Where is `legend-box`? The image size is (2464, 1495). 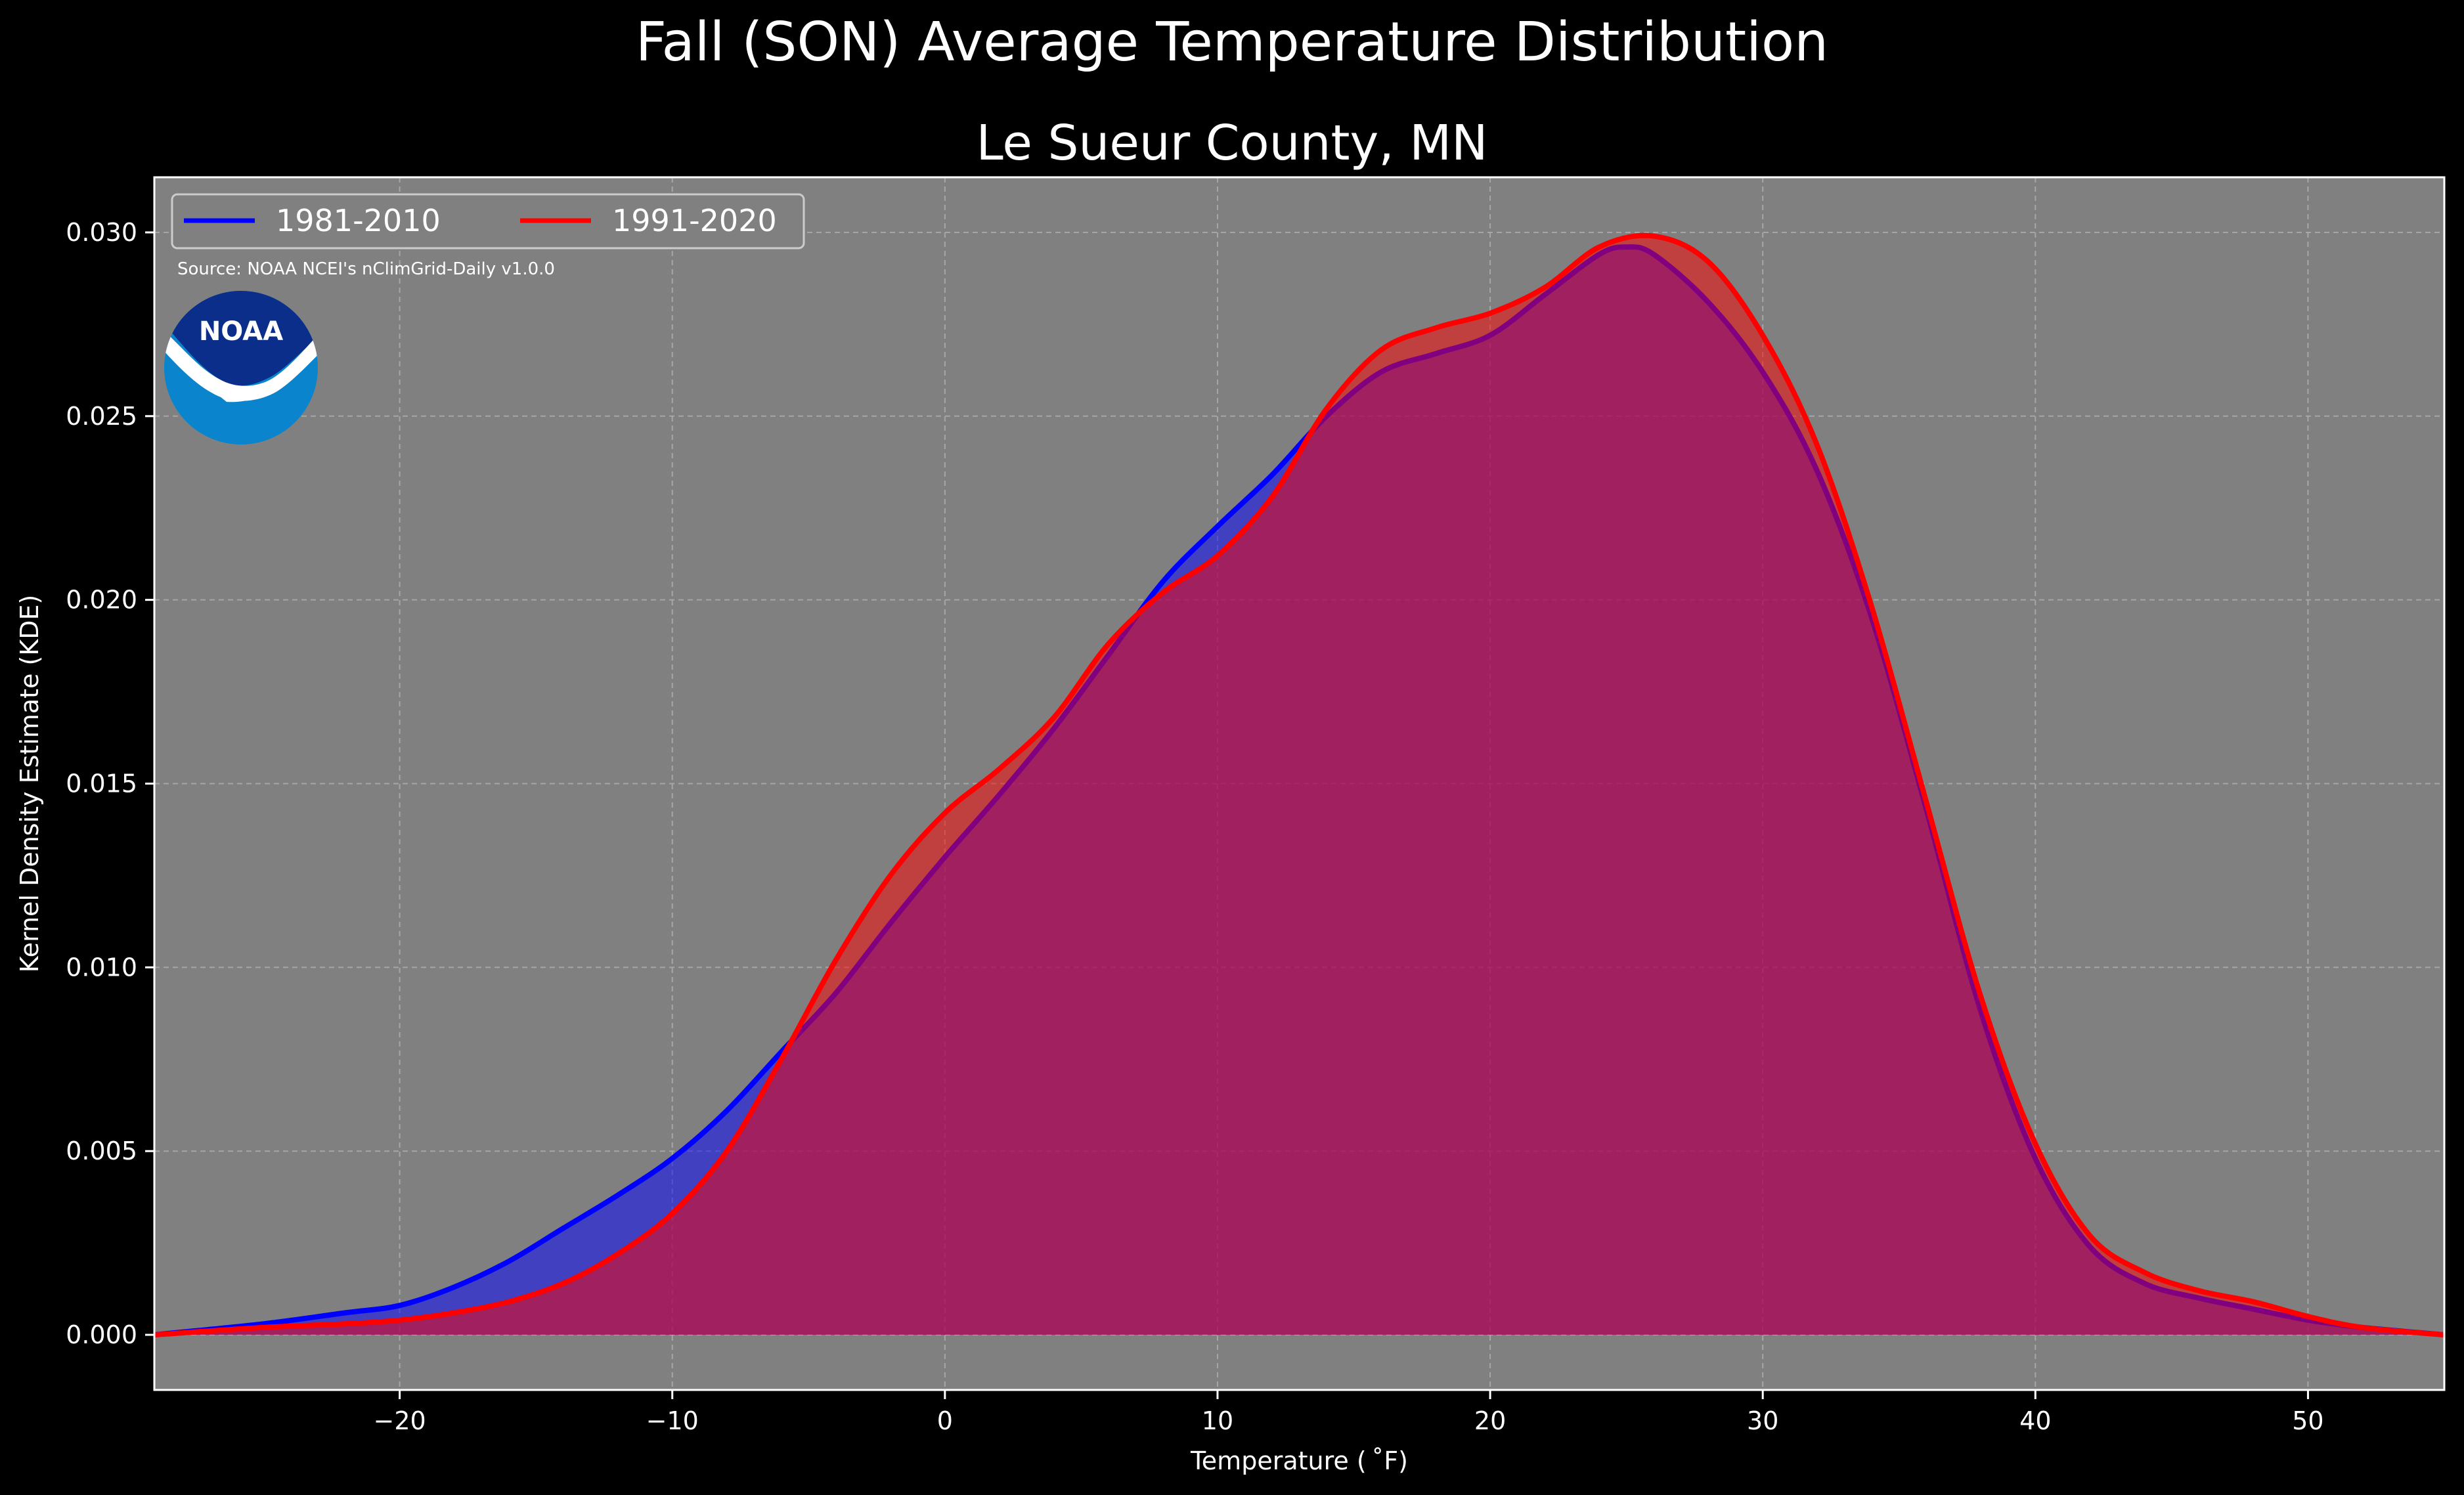
legend-box is located at coordinates (488, 221).